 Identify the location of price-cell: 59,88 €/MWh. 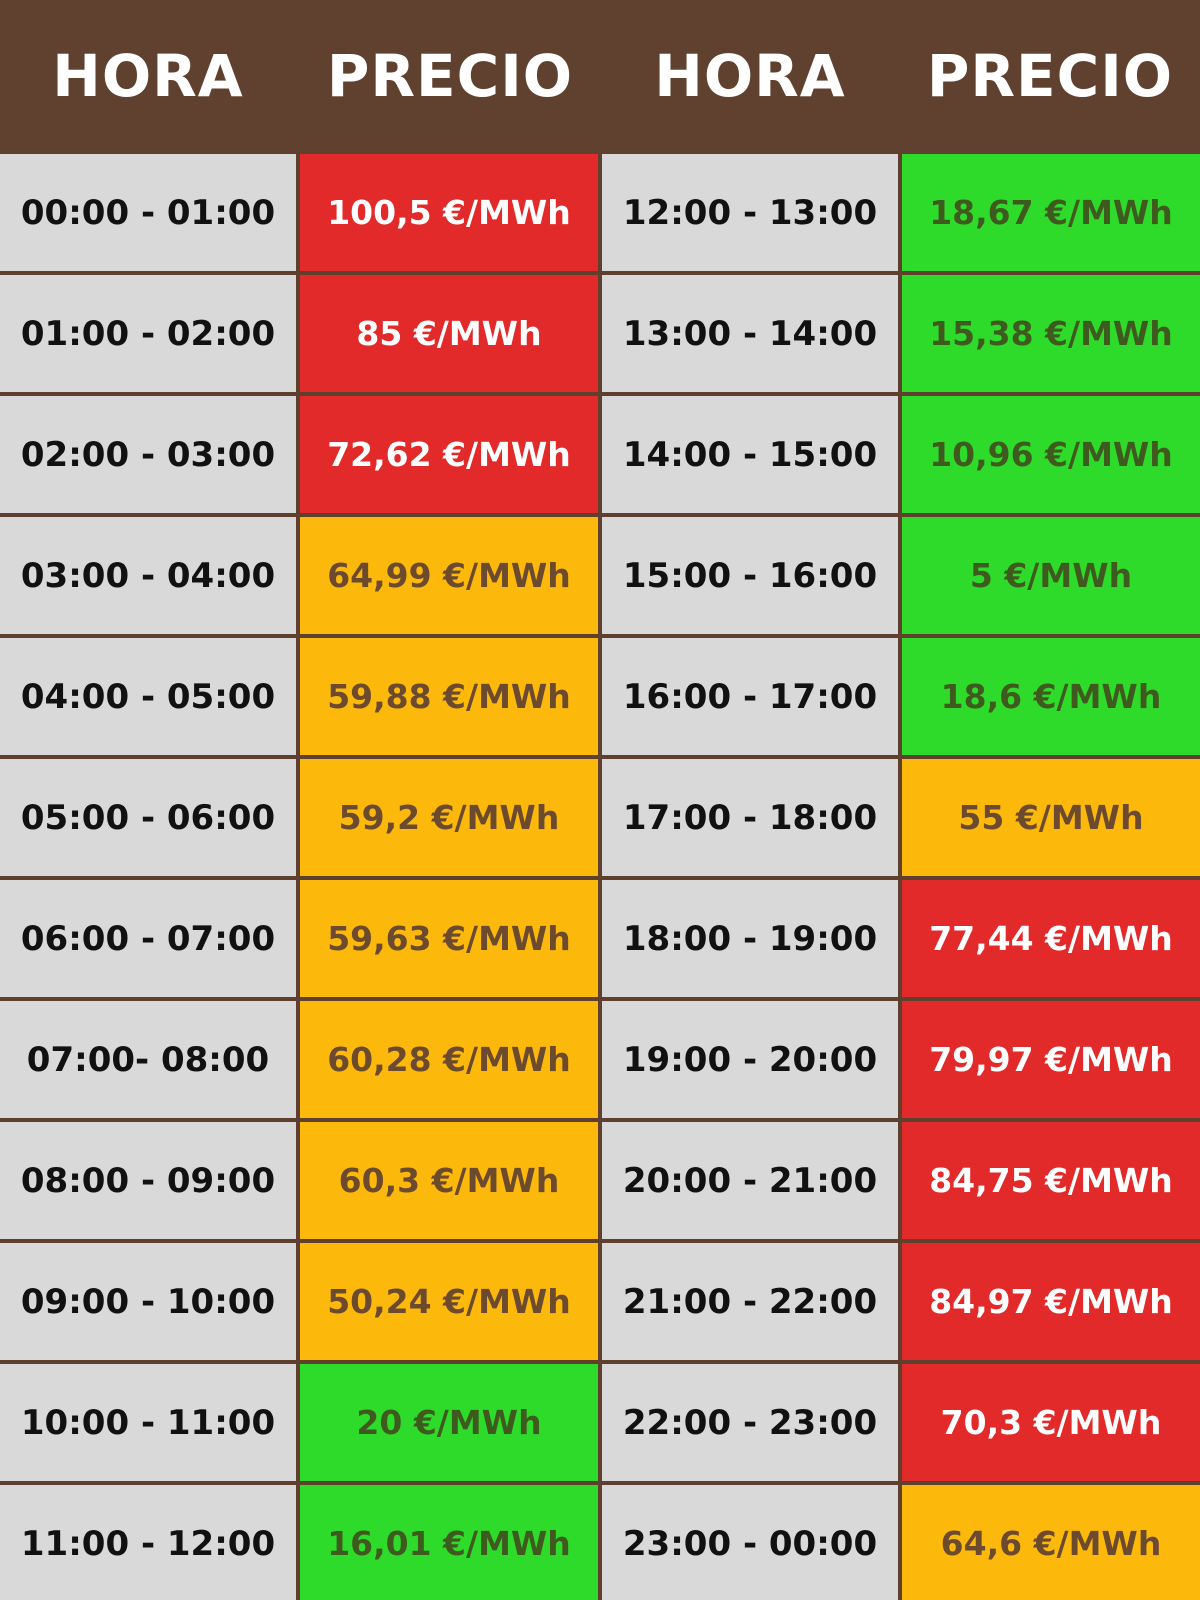
(449, 696).